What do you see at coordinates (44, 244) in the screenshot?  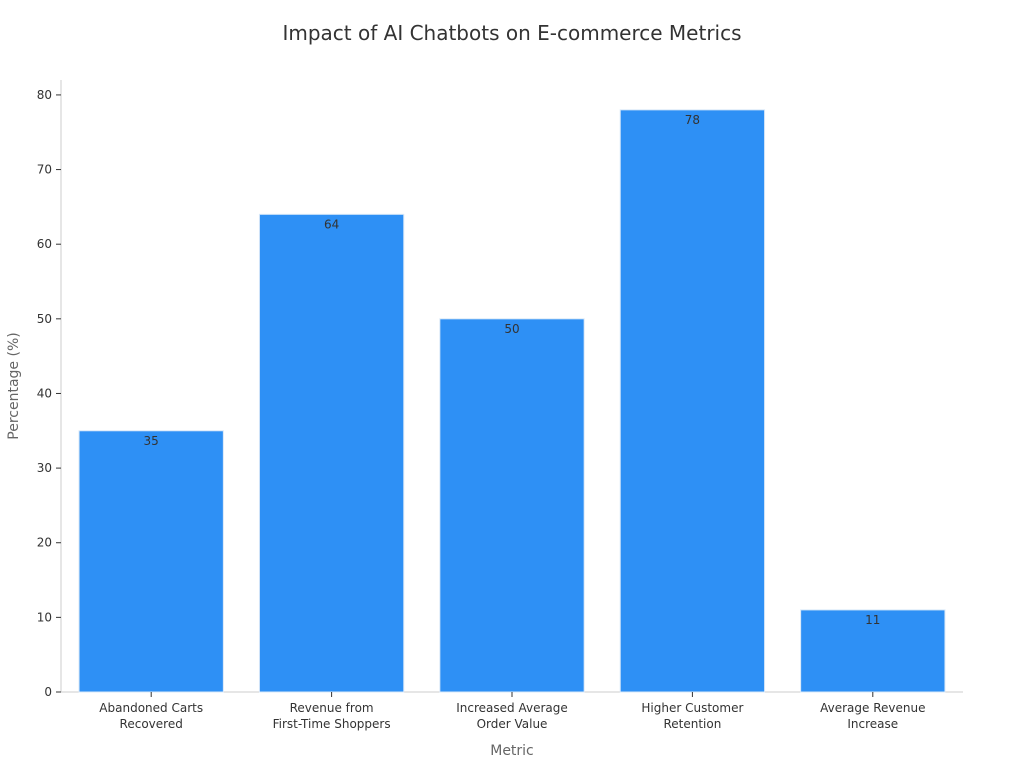 I see `y-tick-label: 60` at bounding box center [44, 244].